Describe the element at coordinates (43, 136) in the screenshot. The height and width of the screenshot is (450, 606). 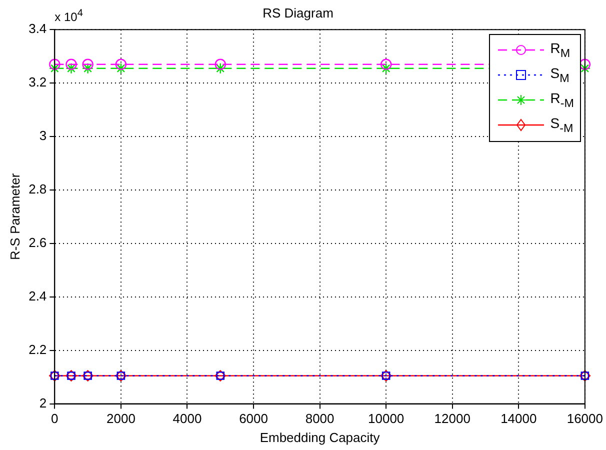
I see `y-tick-label: 3` at that location.